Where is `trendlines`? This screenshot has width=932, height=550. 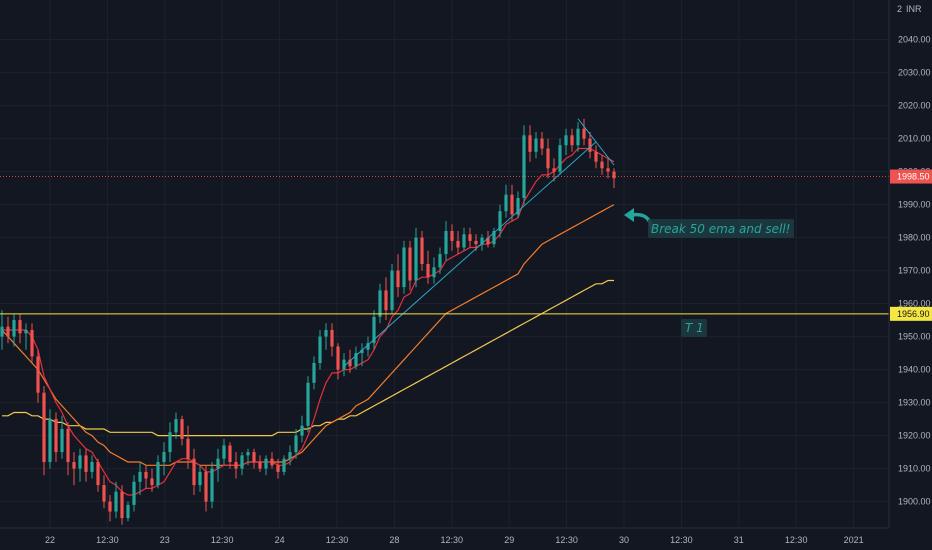 trendlines is located at coordinates (479, 242).